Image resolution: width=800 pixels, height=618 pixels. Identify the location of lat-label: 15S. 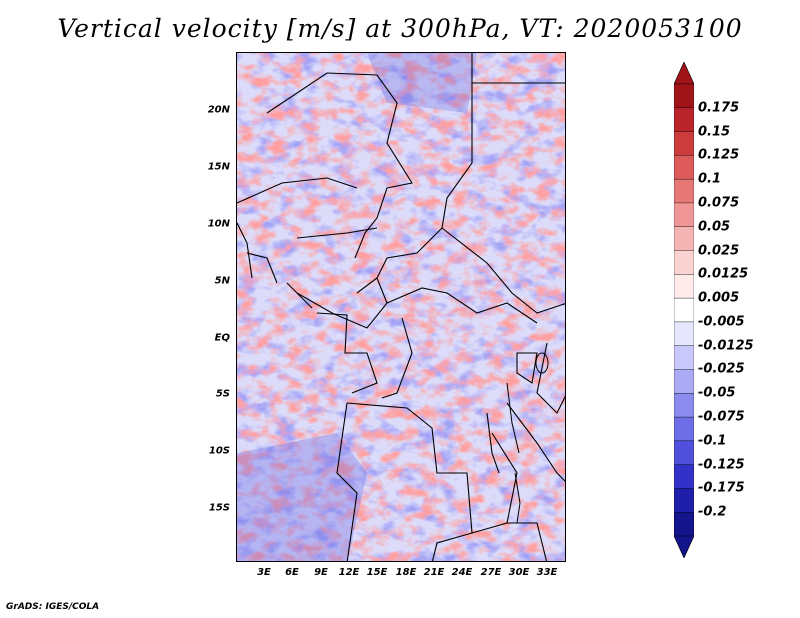
(219, 508).